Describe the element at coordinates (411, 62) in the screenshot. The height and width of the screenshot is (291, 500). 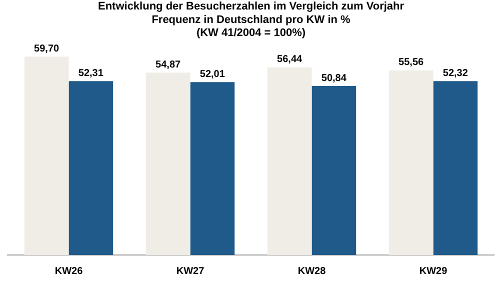
I see `data-label: 55,56` at that location.